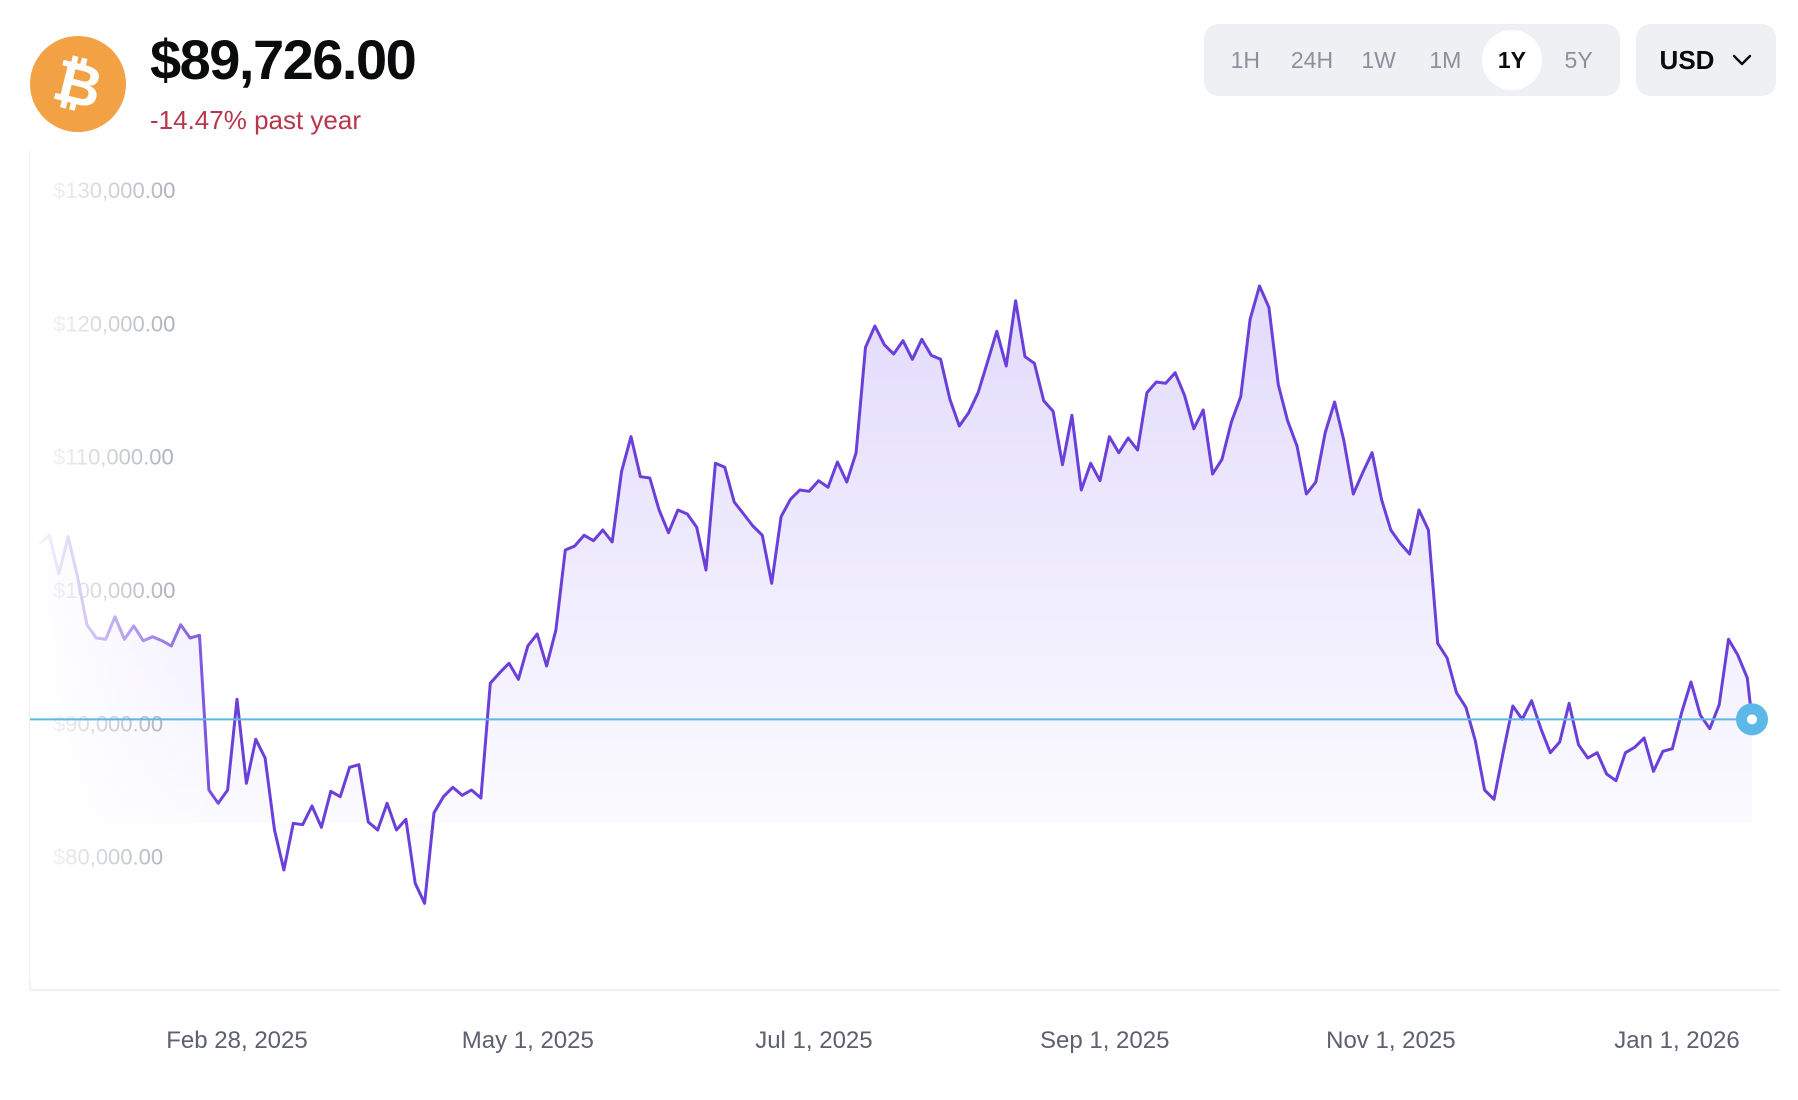  Describe the element at coordinates (1676, 1040) in the screenshot. I see `x-tick-label: Jan 1, 2026` at that location.